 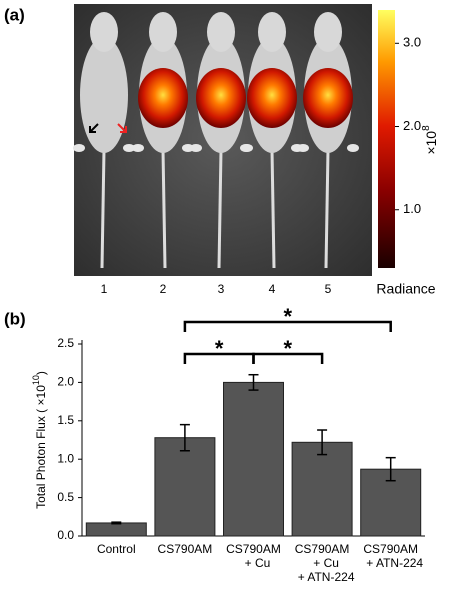 I want to click on y-label-text: Total Photon Flux ( ×10, so click(x=41, y=447).